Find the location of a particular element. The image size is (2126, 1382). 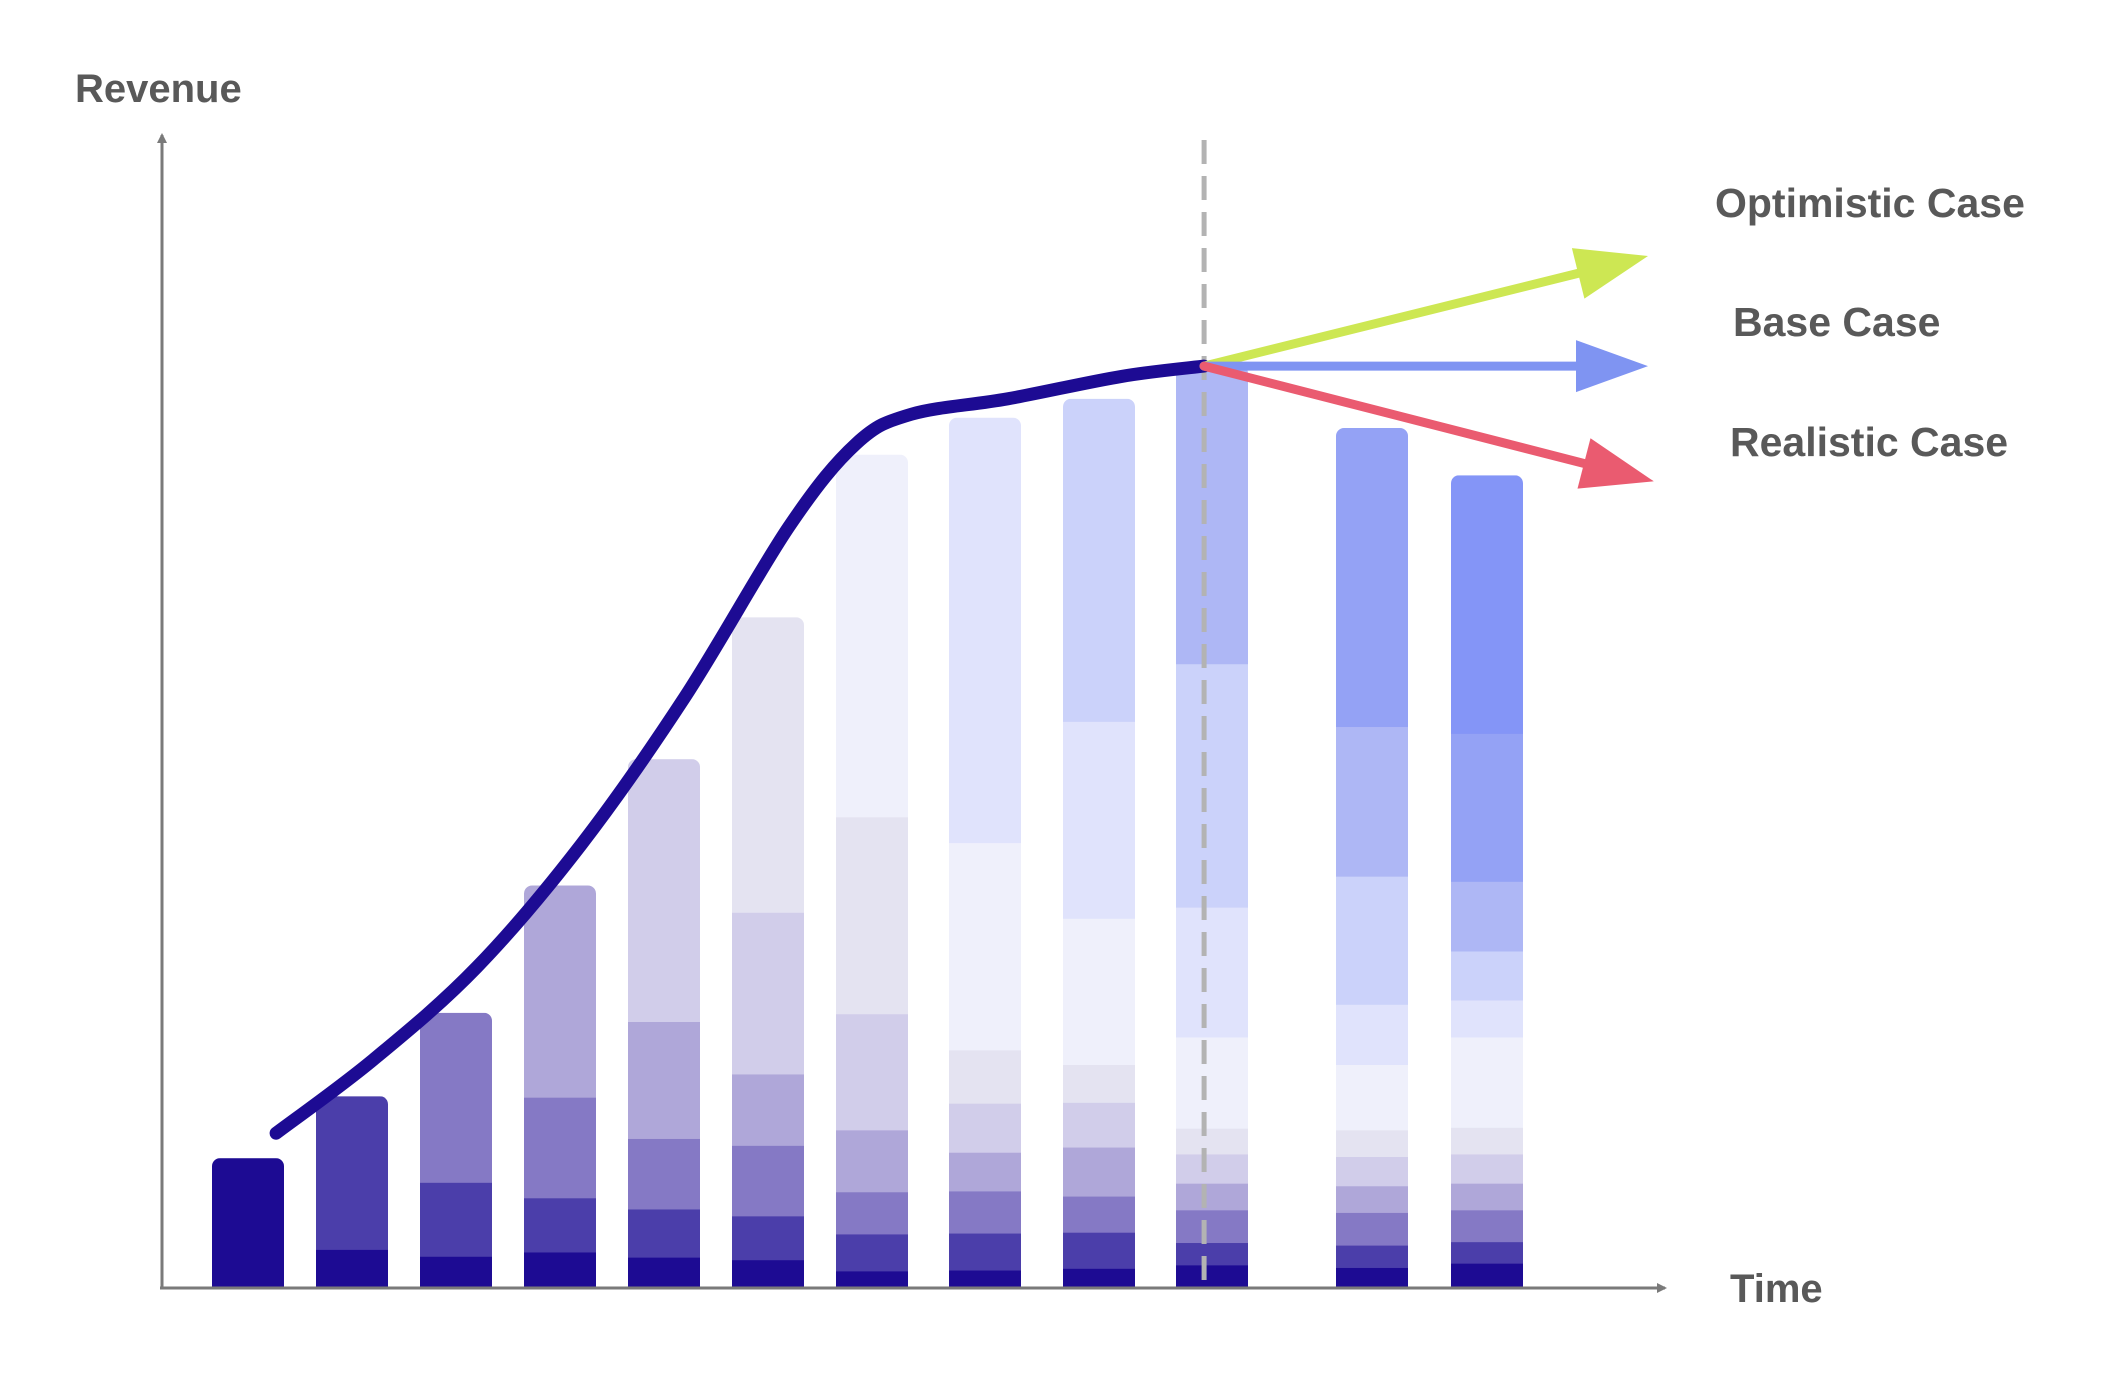

x-axis-label: Time is located at coordinates (1776, 1289).